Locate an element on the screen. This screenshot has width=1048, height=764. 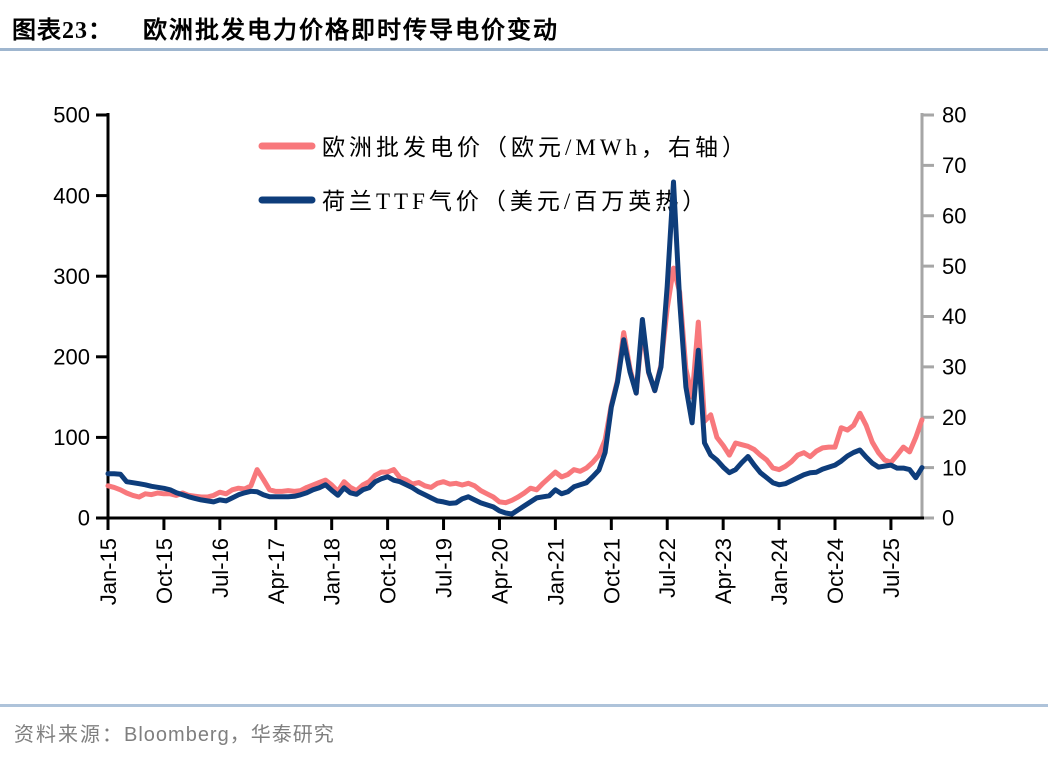
x-axis-tick-label: Oct-21 is located at coordinates (611, 571).